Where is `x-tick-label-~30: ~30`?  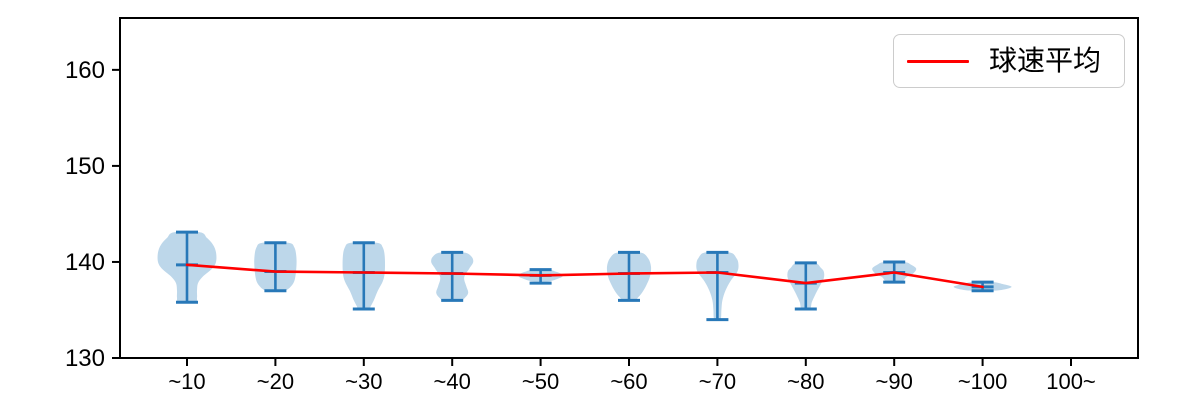 x-tick-label-~30: ~30 is located at coordinates (363, 381).